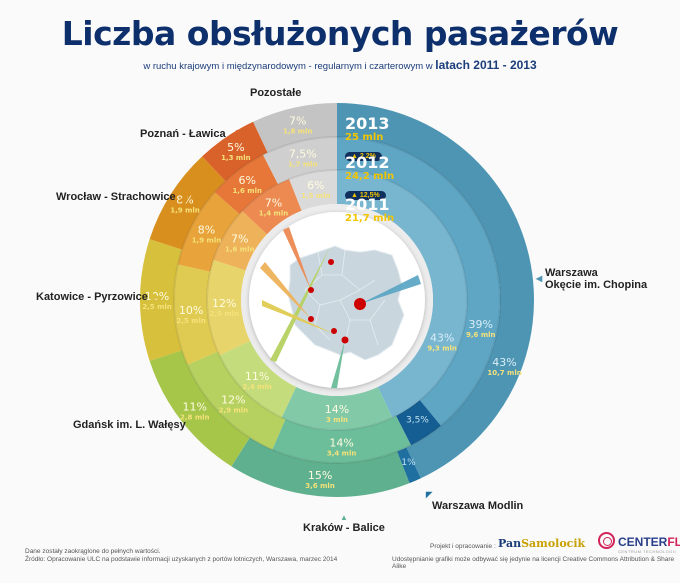  Describe the element at coordinates (337, 420) in the screenshot. I see `segment-passengers-label: 3 mln` at that location.